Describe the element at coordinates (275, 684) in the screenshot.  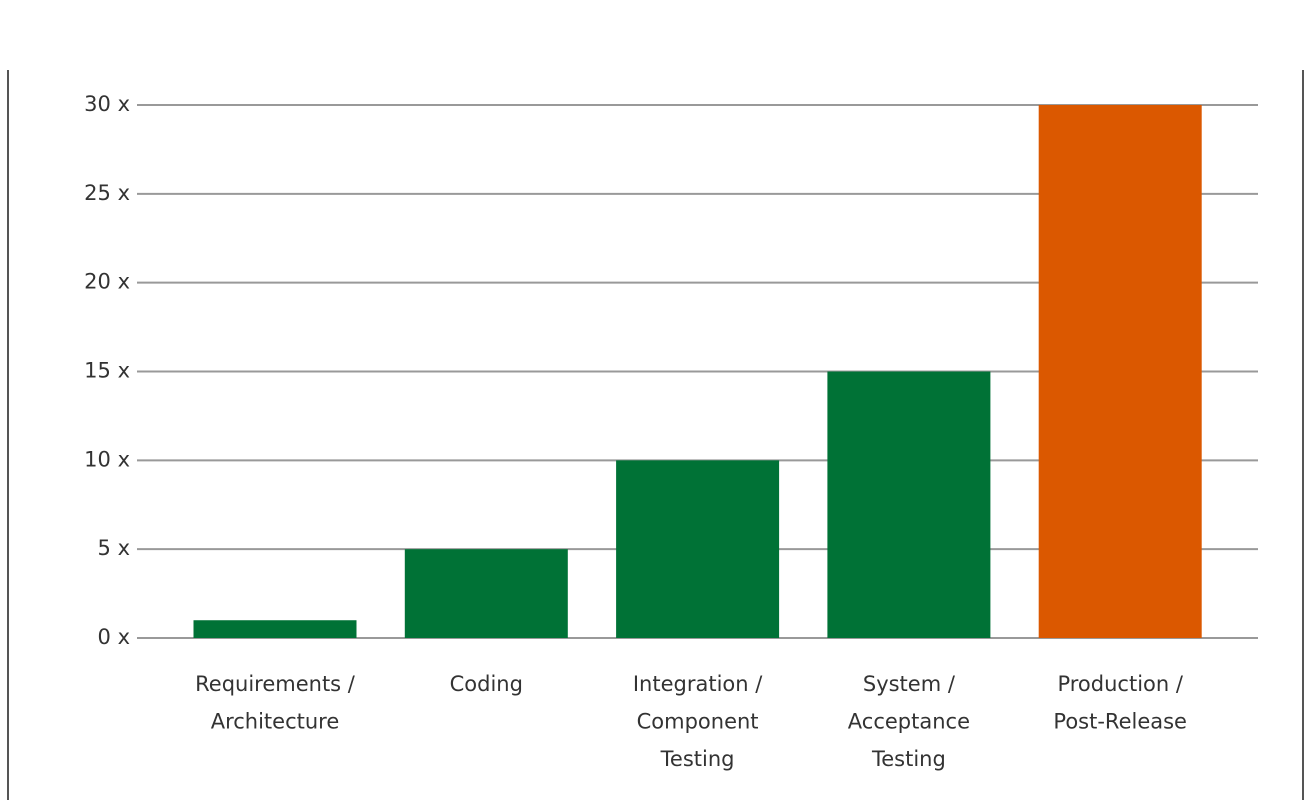
I see `x-tick-label: Requirements /` at that location.